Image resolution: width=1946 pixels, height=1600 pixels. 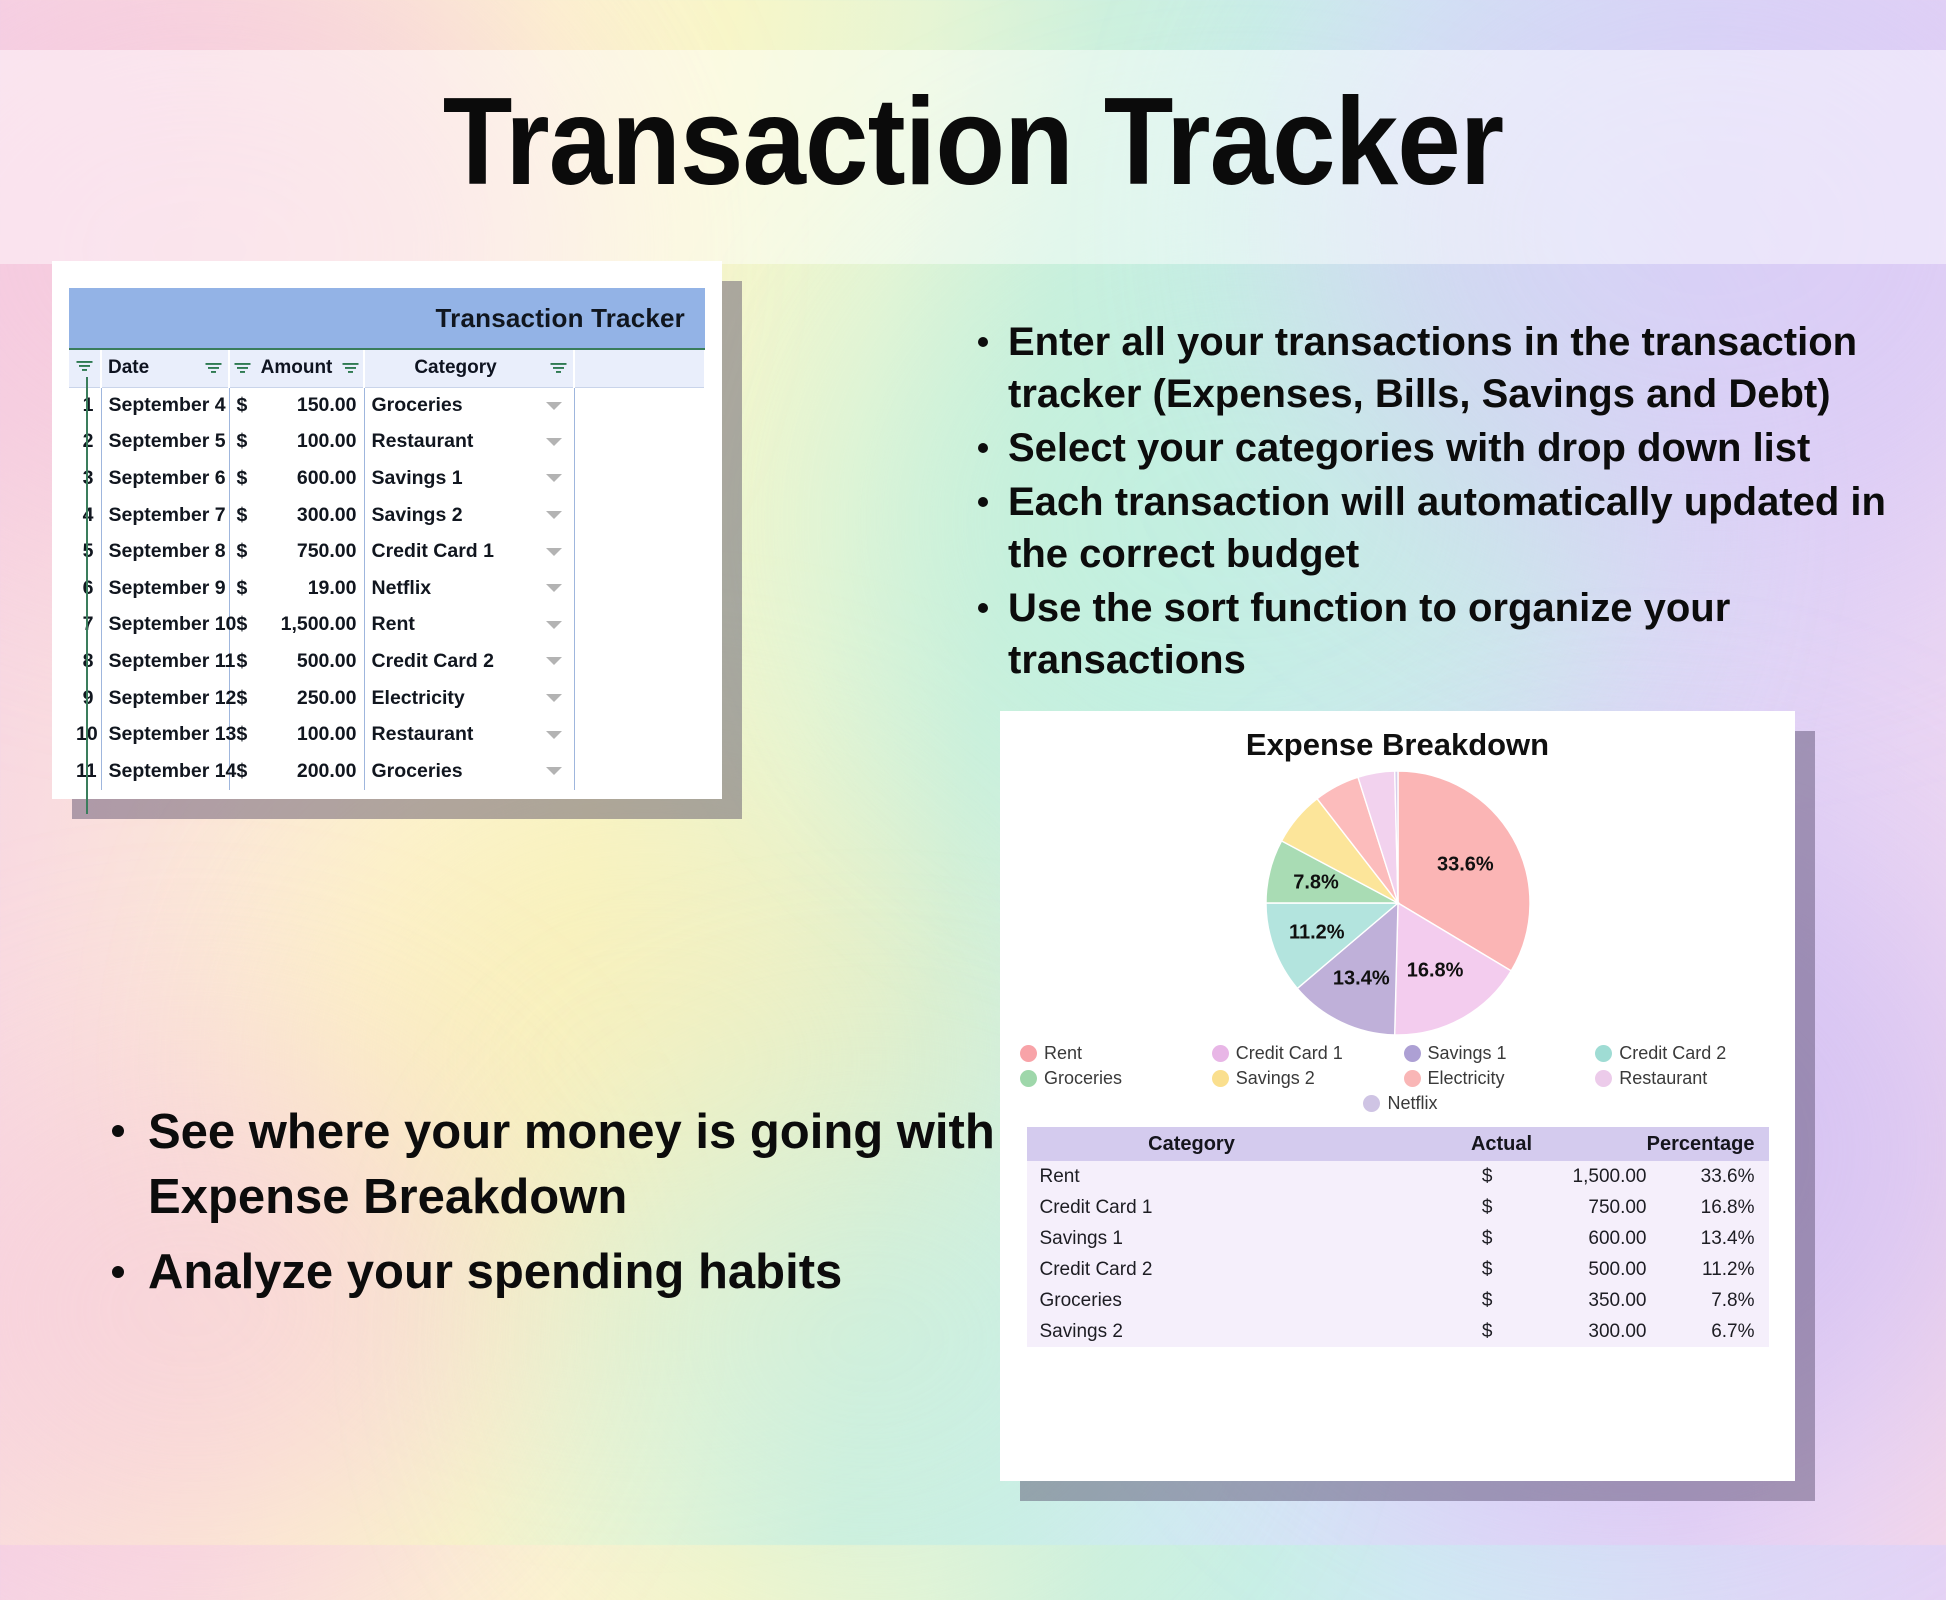 I want to click on legend-item: Netflix, so click(x=1397, y=1103).